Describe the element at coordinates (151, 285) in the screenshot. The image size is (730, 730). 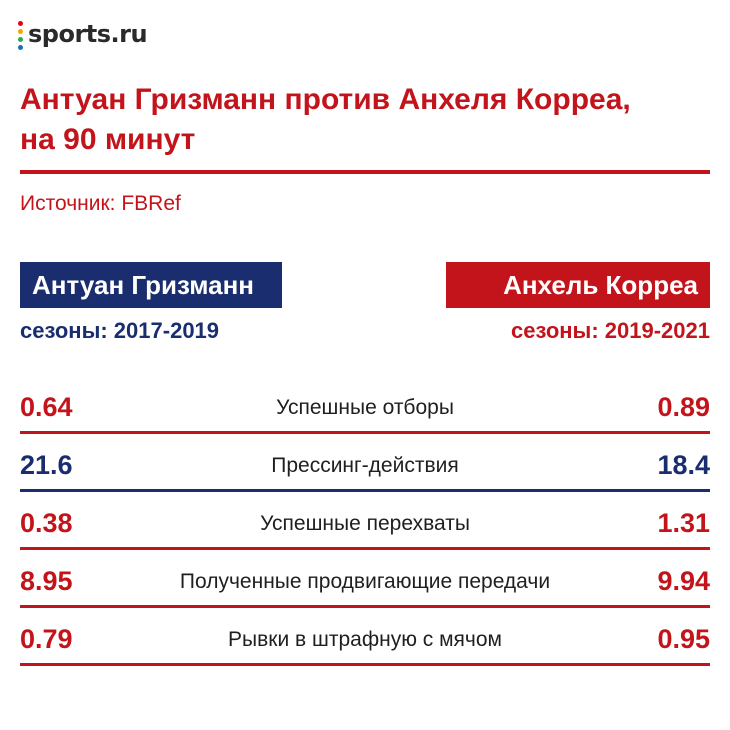
I see `player-left-name-box: Антуан Гризманн` at that location.